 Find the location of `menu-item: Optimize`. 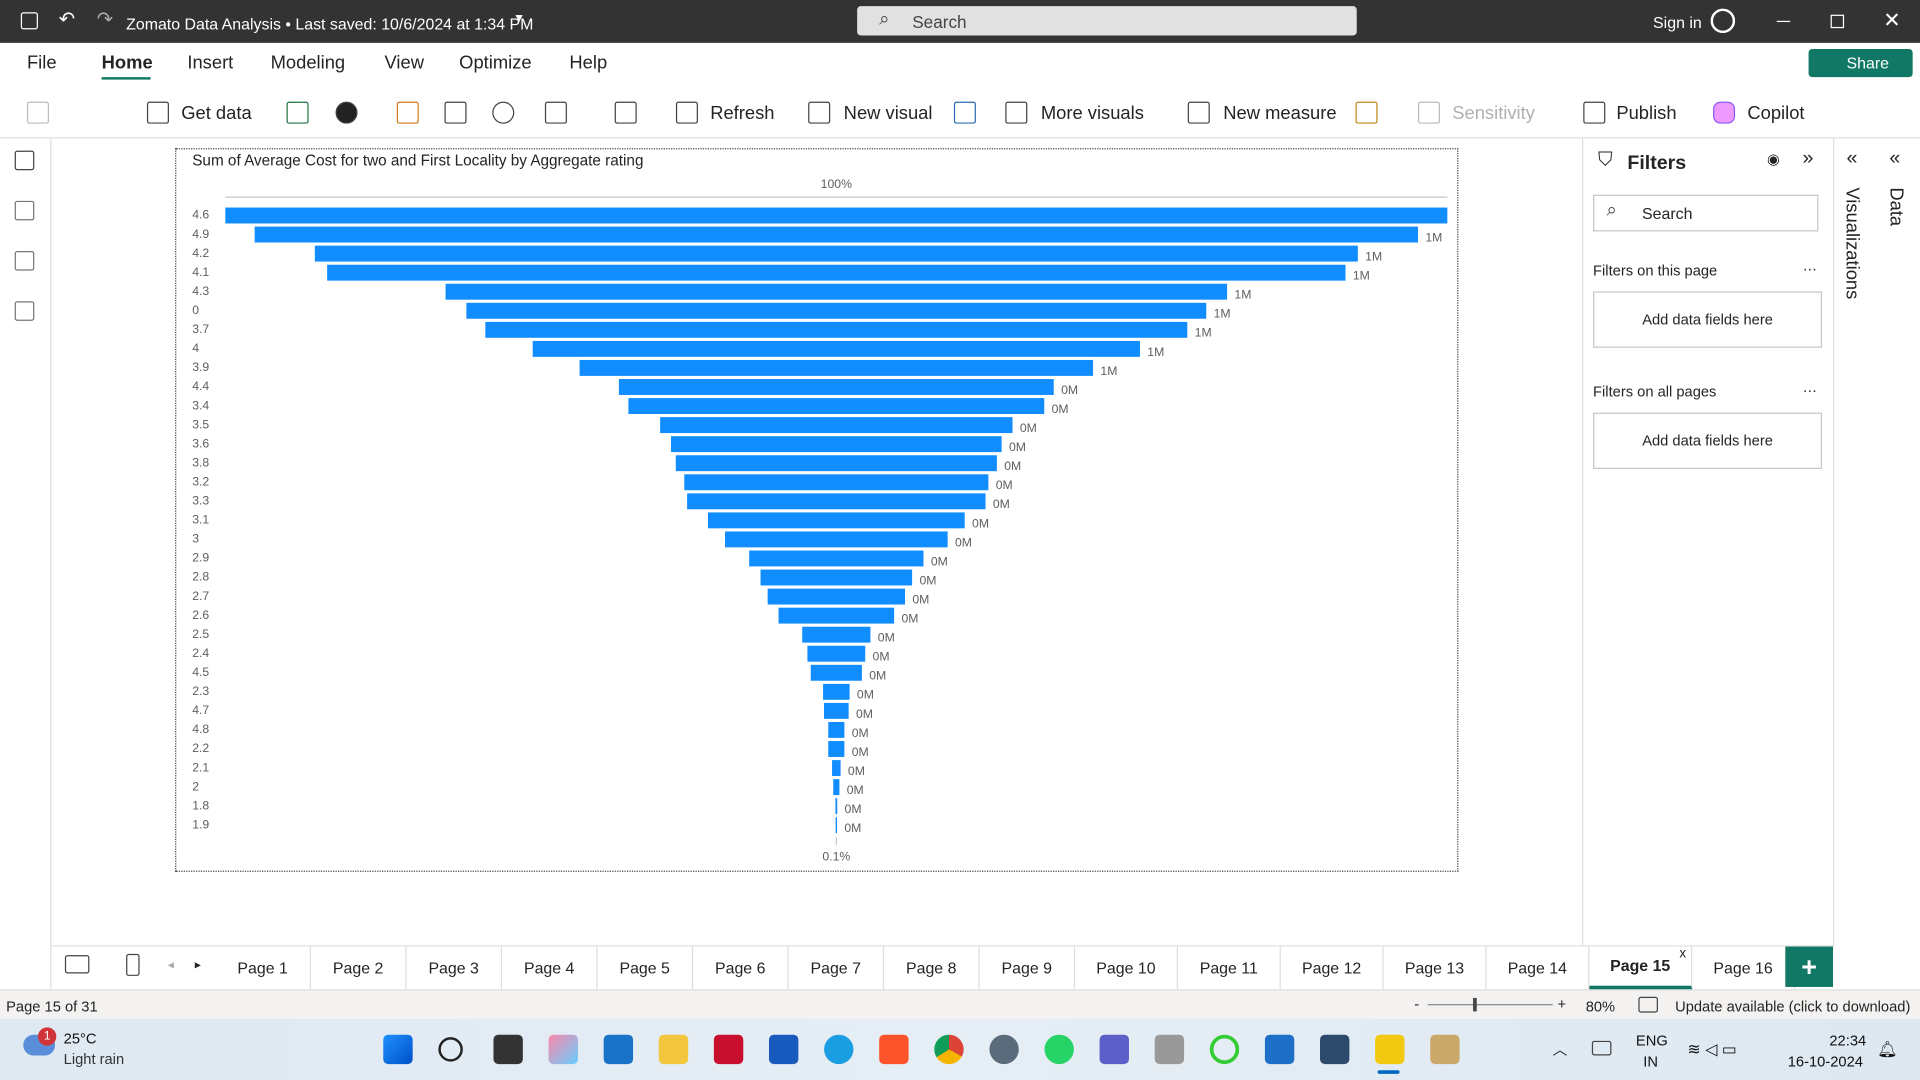

menu-item: Optimize is located at coordinates (495, 63).